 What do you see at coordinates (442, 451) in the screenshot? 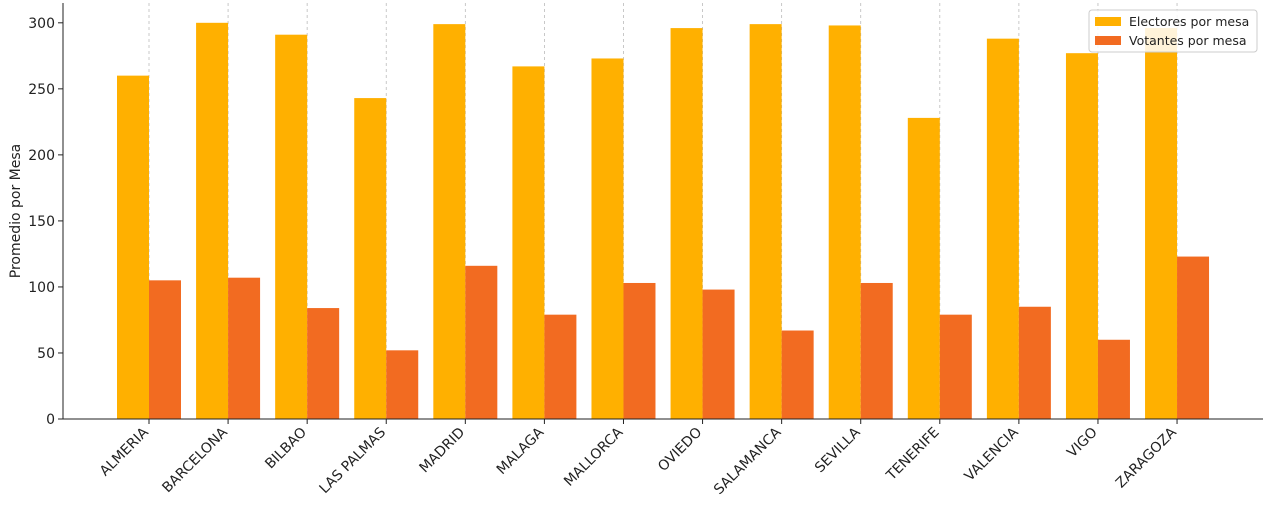
I see `x-tick-label: MADRID` at bounding box center [442, 451].